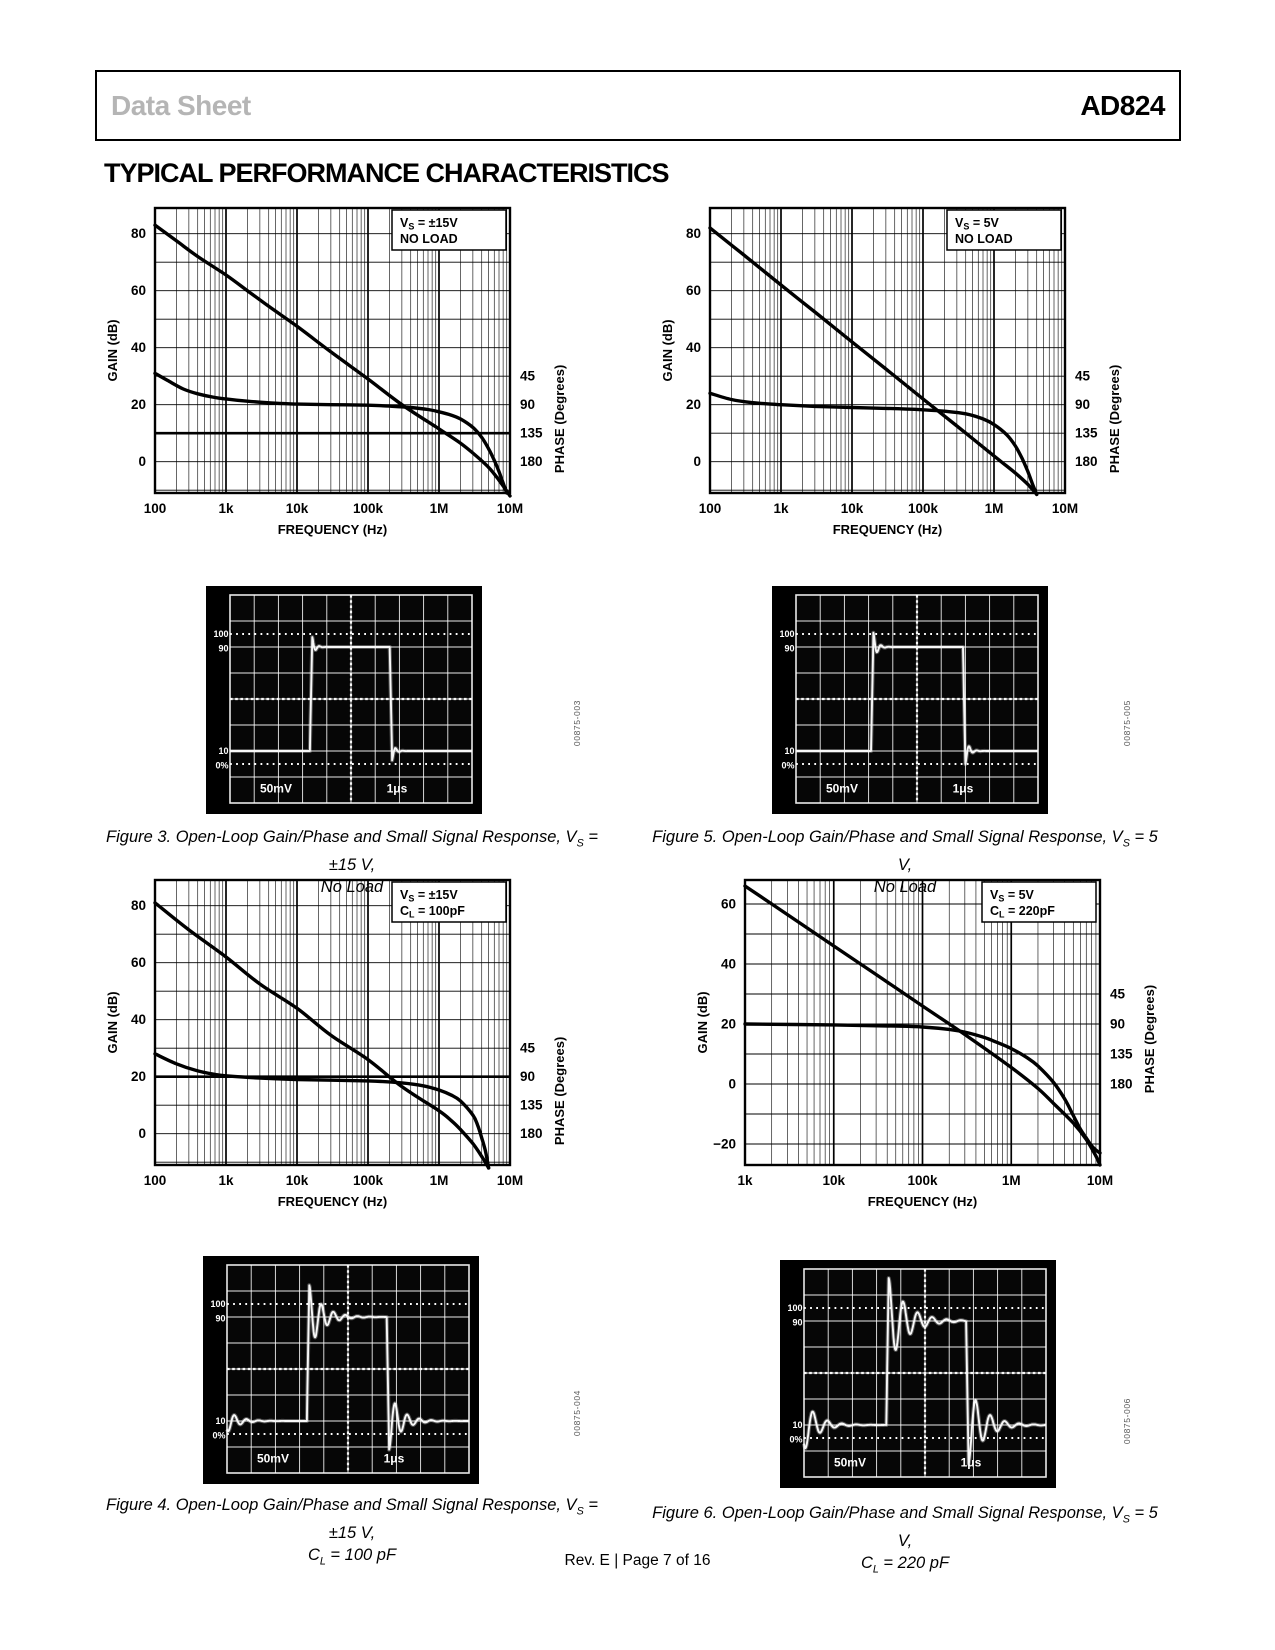 The width and height of the screenshot is (1275, 1650). I want to click on svg-text: VS = ±15V, so click(429, 224).